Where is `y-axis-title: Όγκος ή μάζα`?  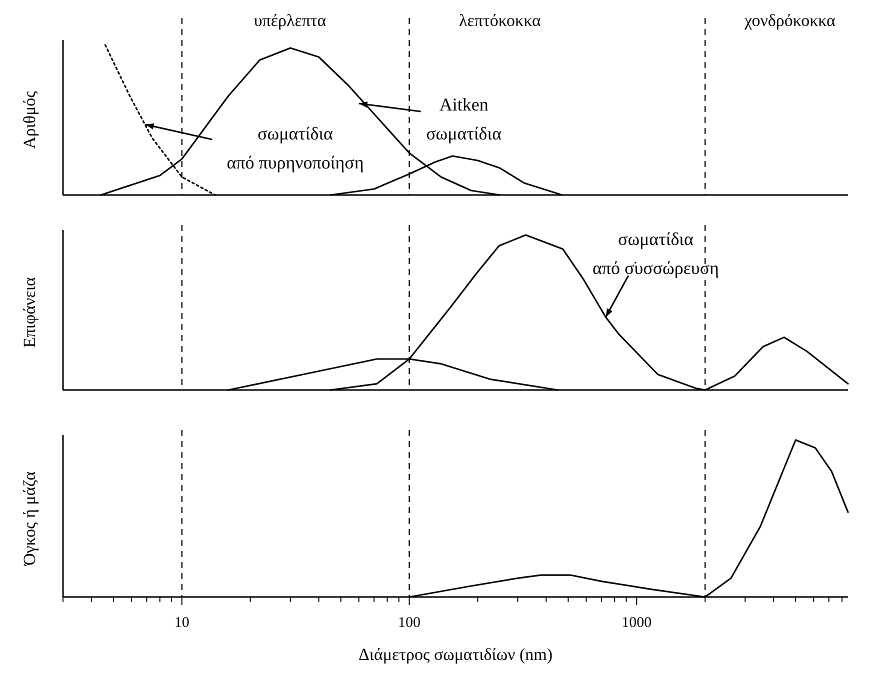 y-axis-title: Όγκος ή μάζα is located at coordinates (29, 518).